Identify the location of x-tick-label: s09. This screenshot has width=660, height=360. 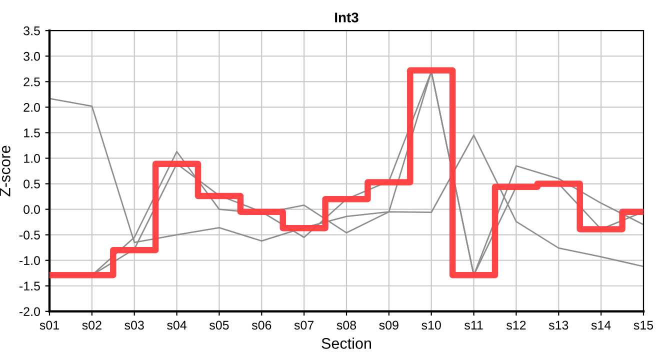
(388, 325).